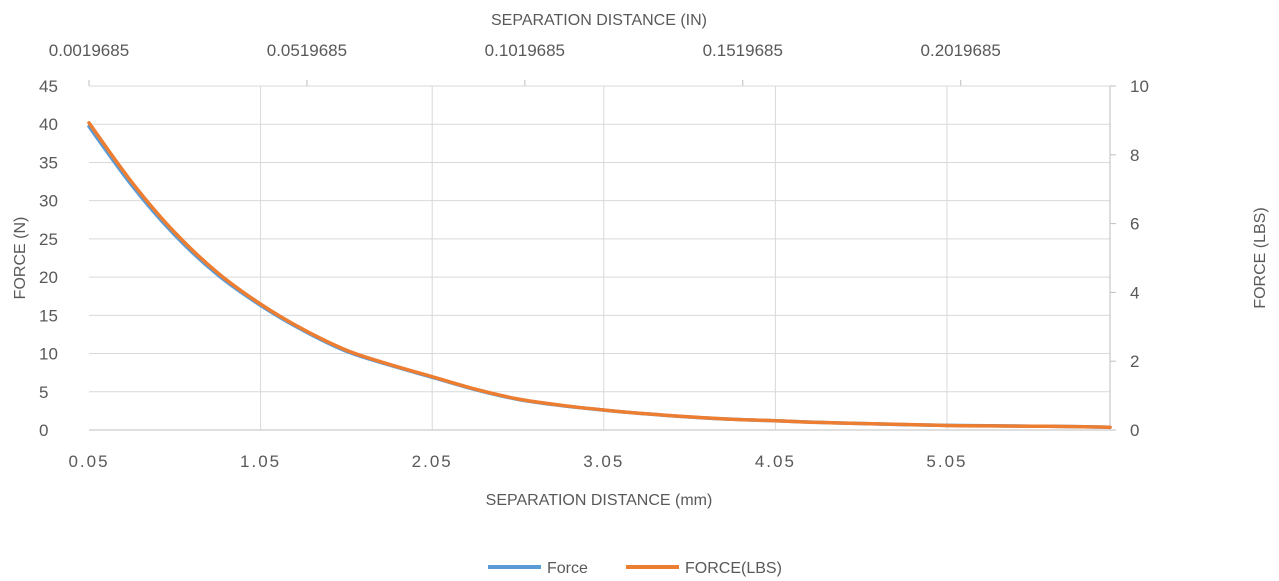 This screenshot has width=1279, height=581. I want to click on y-left-tick-label: 45, so click(48, 86).